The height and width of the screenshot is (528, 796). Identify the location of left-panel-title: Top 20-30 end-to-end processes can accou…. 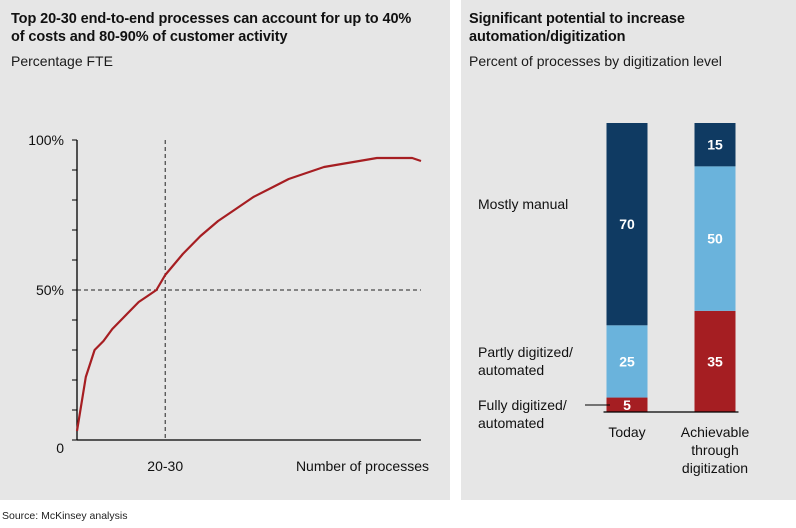
(211, 28).